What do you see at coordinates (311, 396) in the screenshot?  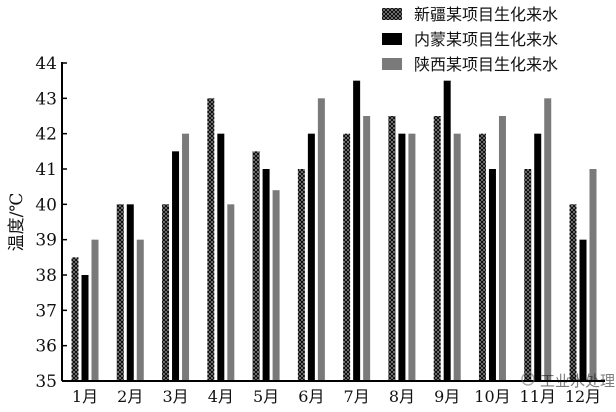 I see `x-tick-label: 6月` at bounding box center [311, 396].